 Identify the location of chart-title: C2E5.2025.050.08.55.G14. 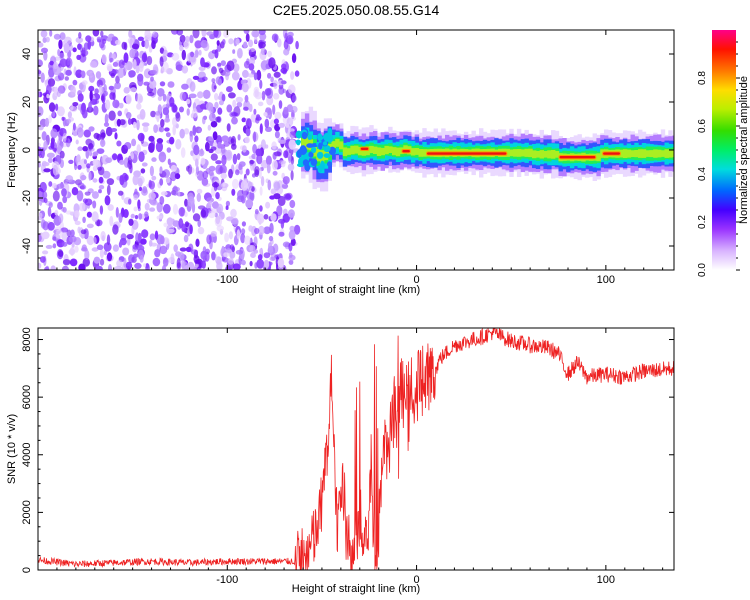
(356, 10).